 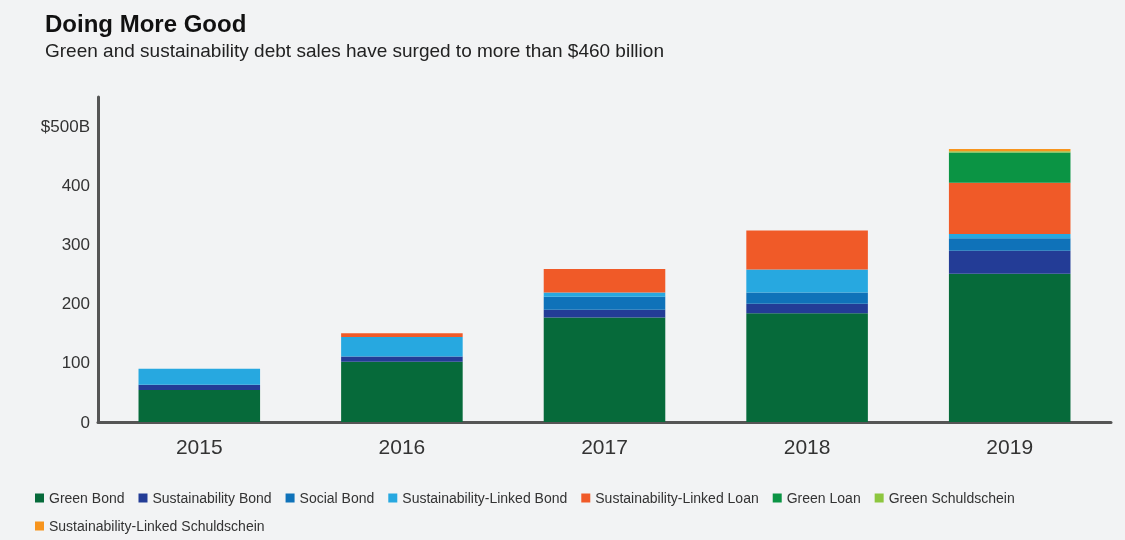 What do you see at coordinates (677, 498) in the screenshot?
I see `legend-label: Sustainability-Linked Loan` at bounding box center [677, 498].